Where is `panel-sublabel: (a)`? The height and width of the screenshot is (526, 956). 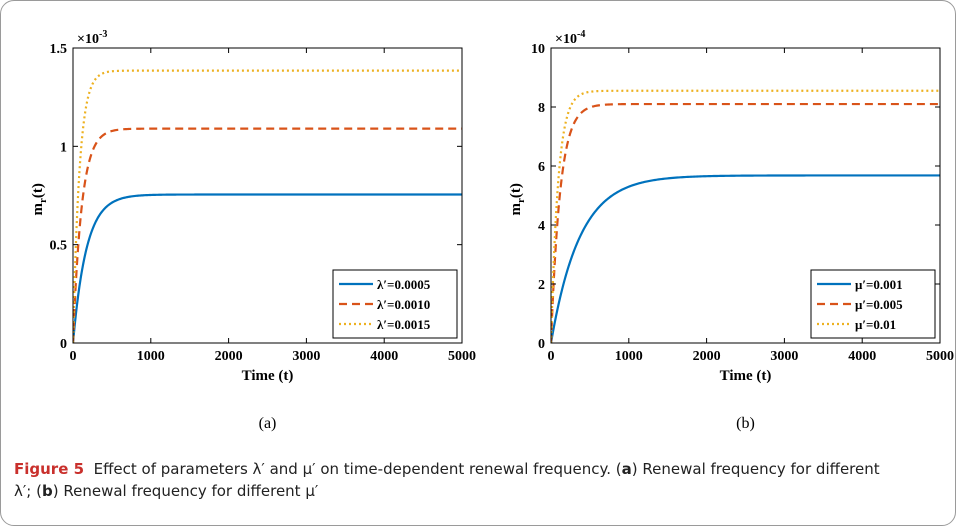
panel-sublabel: (a) is located at coordinates (268, 423).